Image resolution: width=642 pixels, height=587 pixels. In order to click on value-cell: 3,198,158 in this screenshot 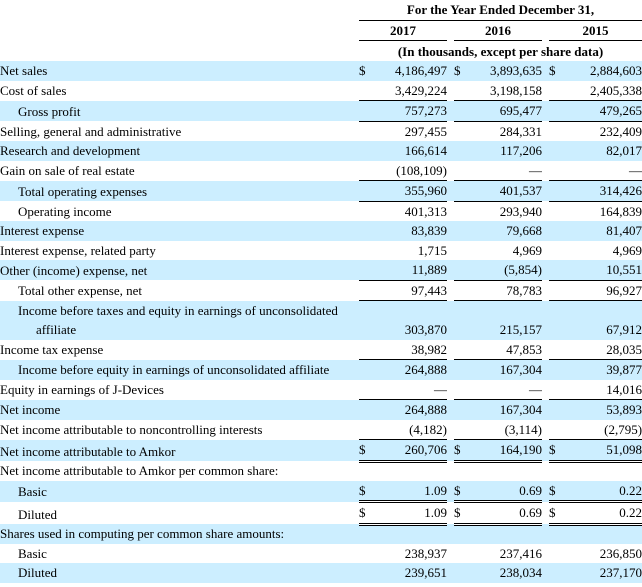, I will do `click(516, 90)`.